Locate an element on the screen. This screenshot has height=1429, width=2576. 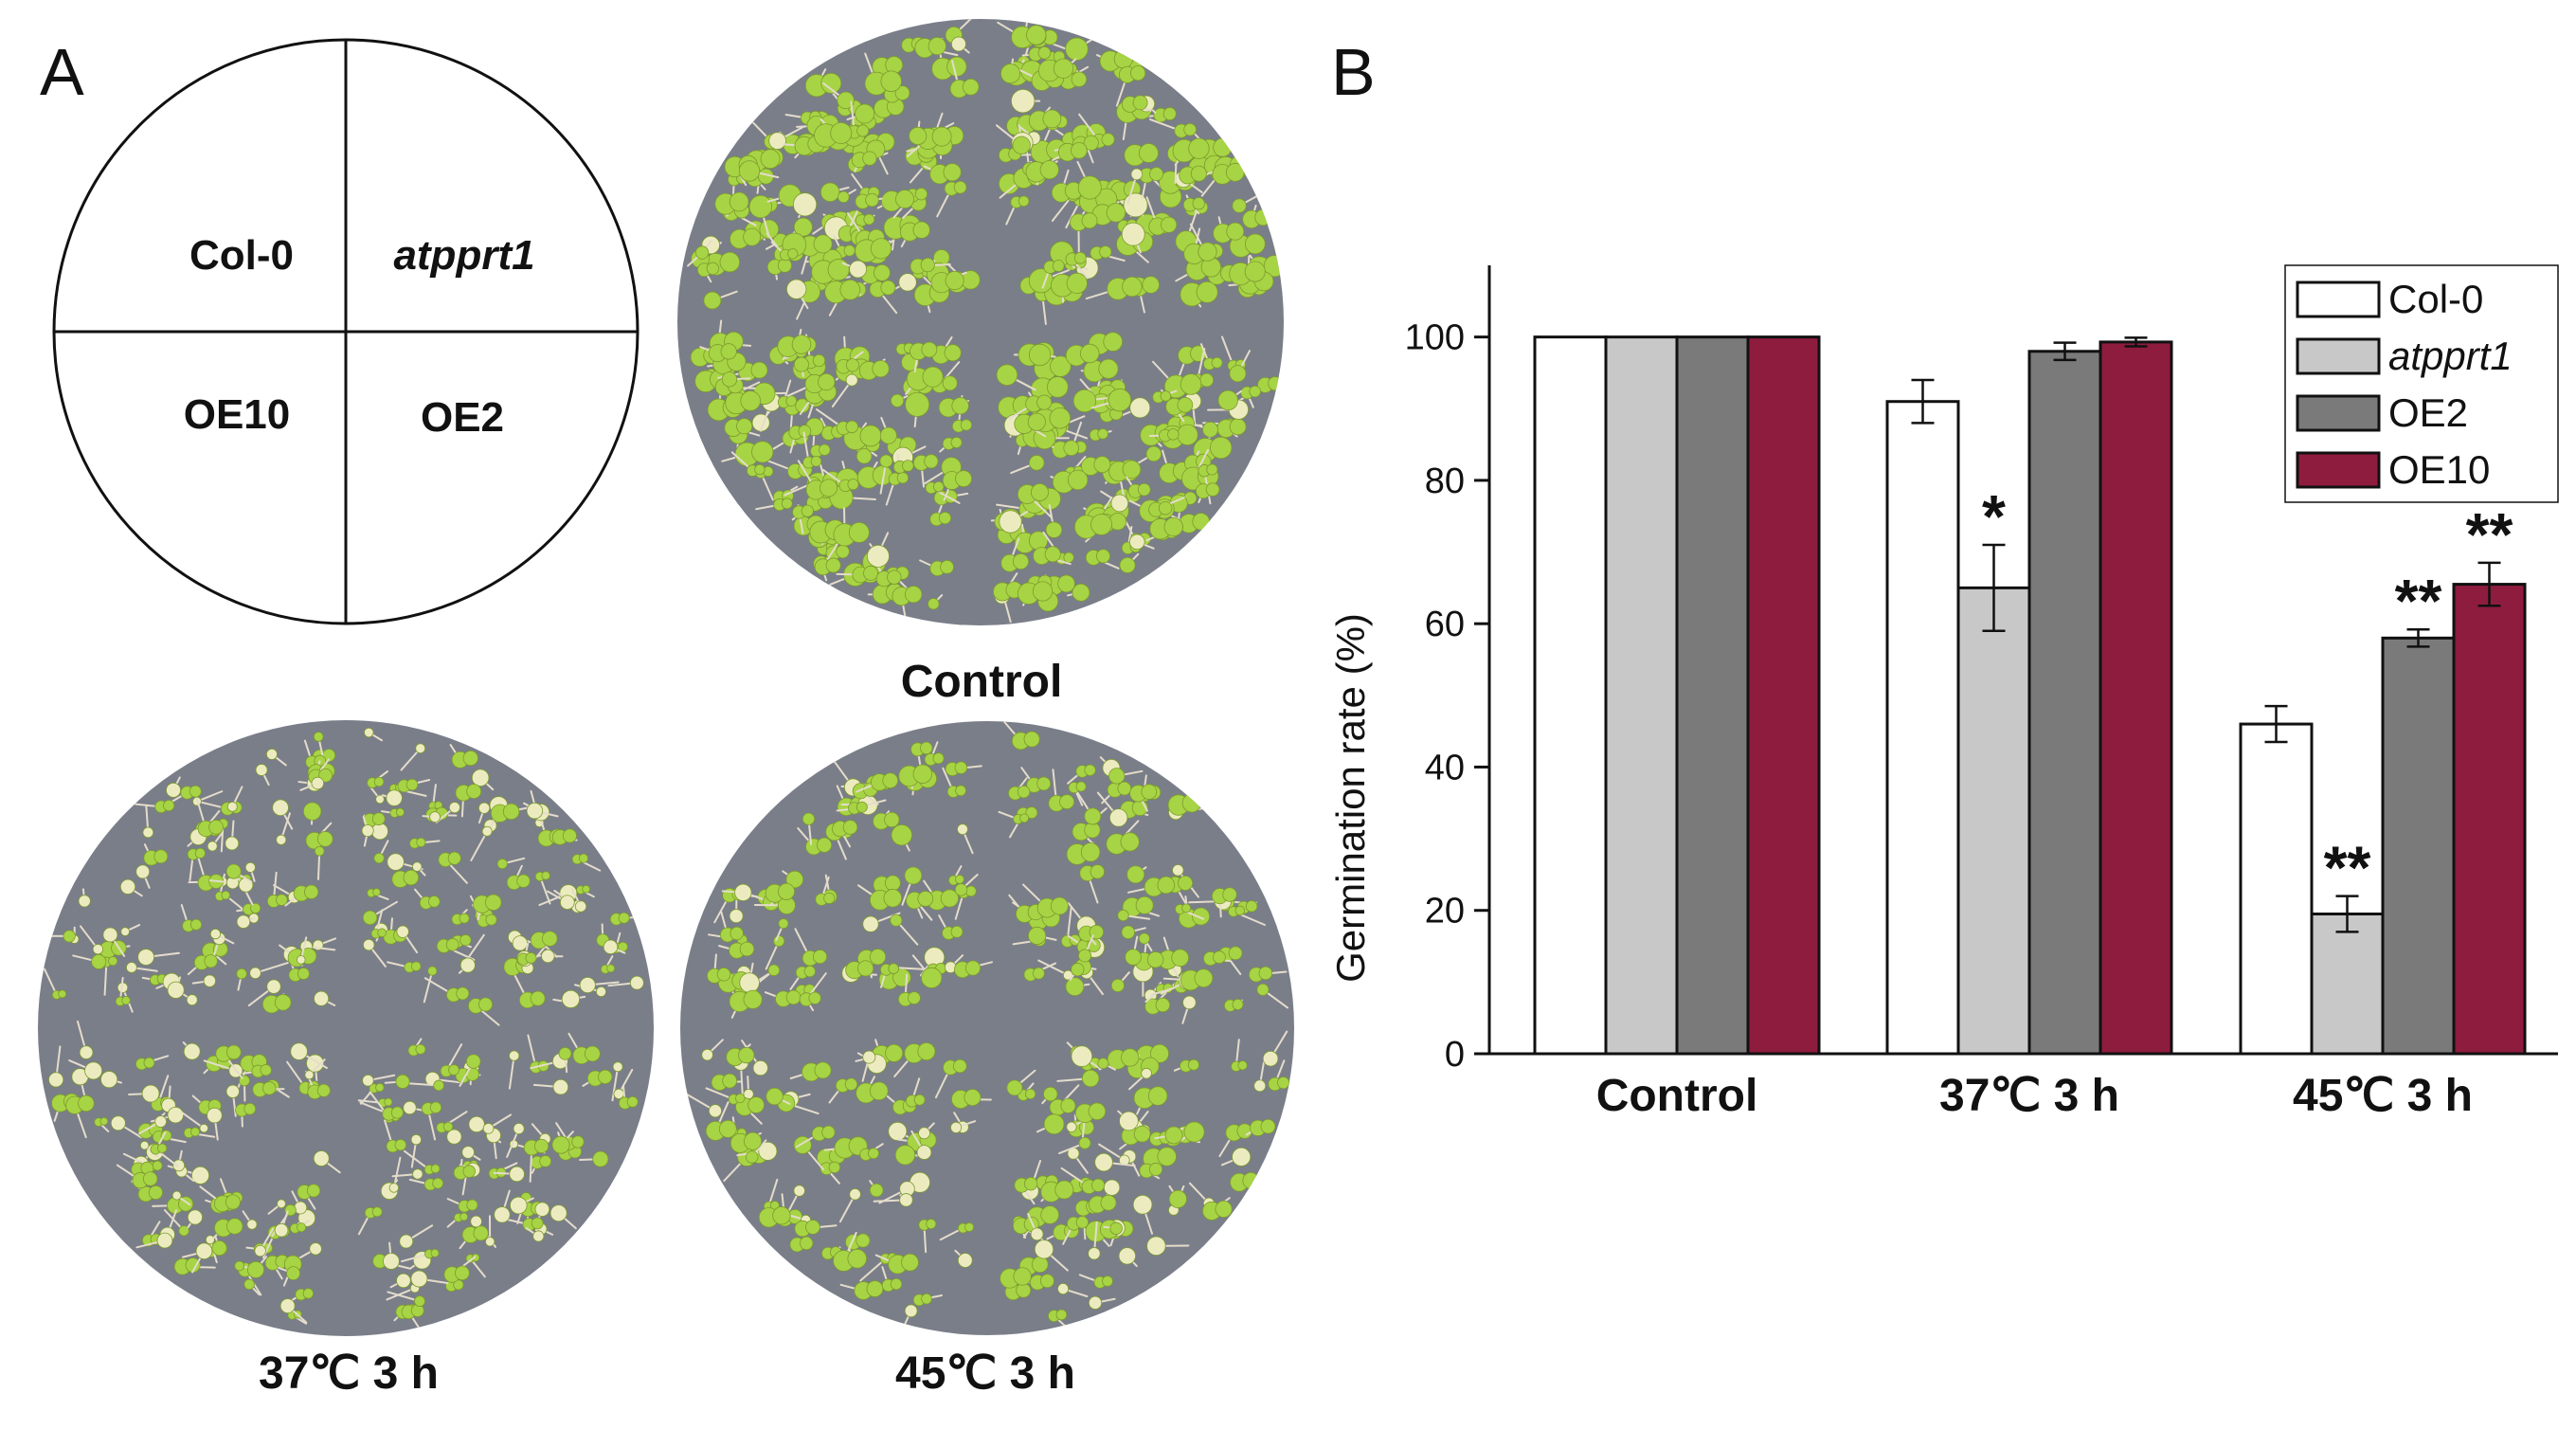
quadrant-label-oe10: OE10 is located at coordinates (237, 414).